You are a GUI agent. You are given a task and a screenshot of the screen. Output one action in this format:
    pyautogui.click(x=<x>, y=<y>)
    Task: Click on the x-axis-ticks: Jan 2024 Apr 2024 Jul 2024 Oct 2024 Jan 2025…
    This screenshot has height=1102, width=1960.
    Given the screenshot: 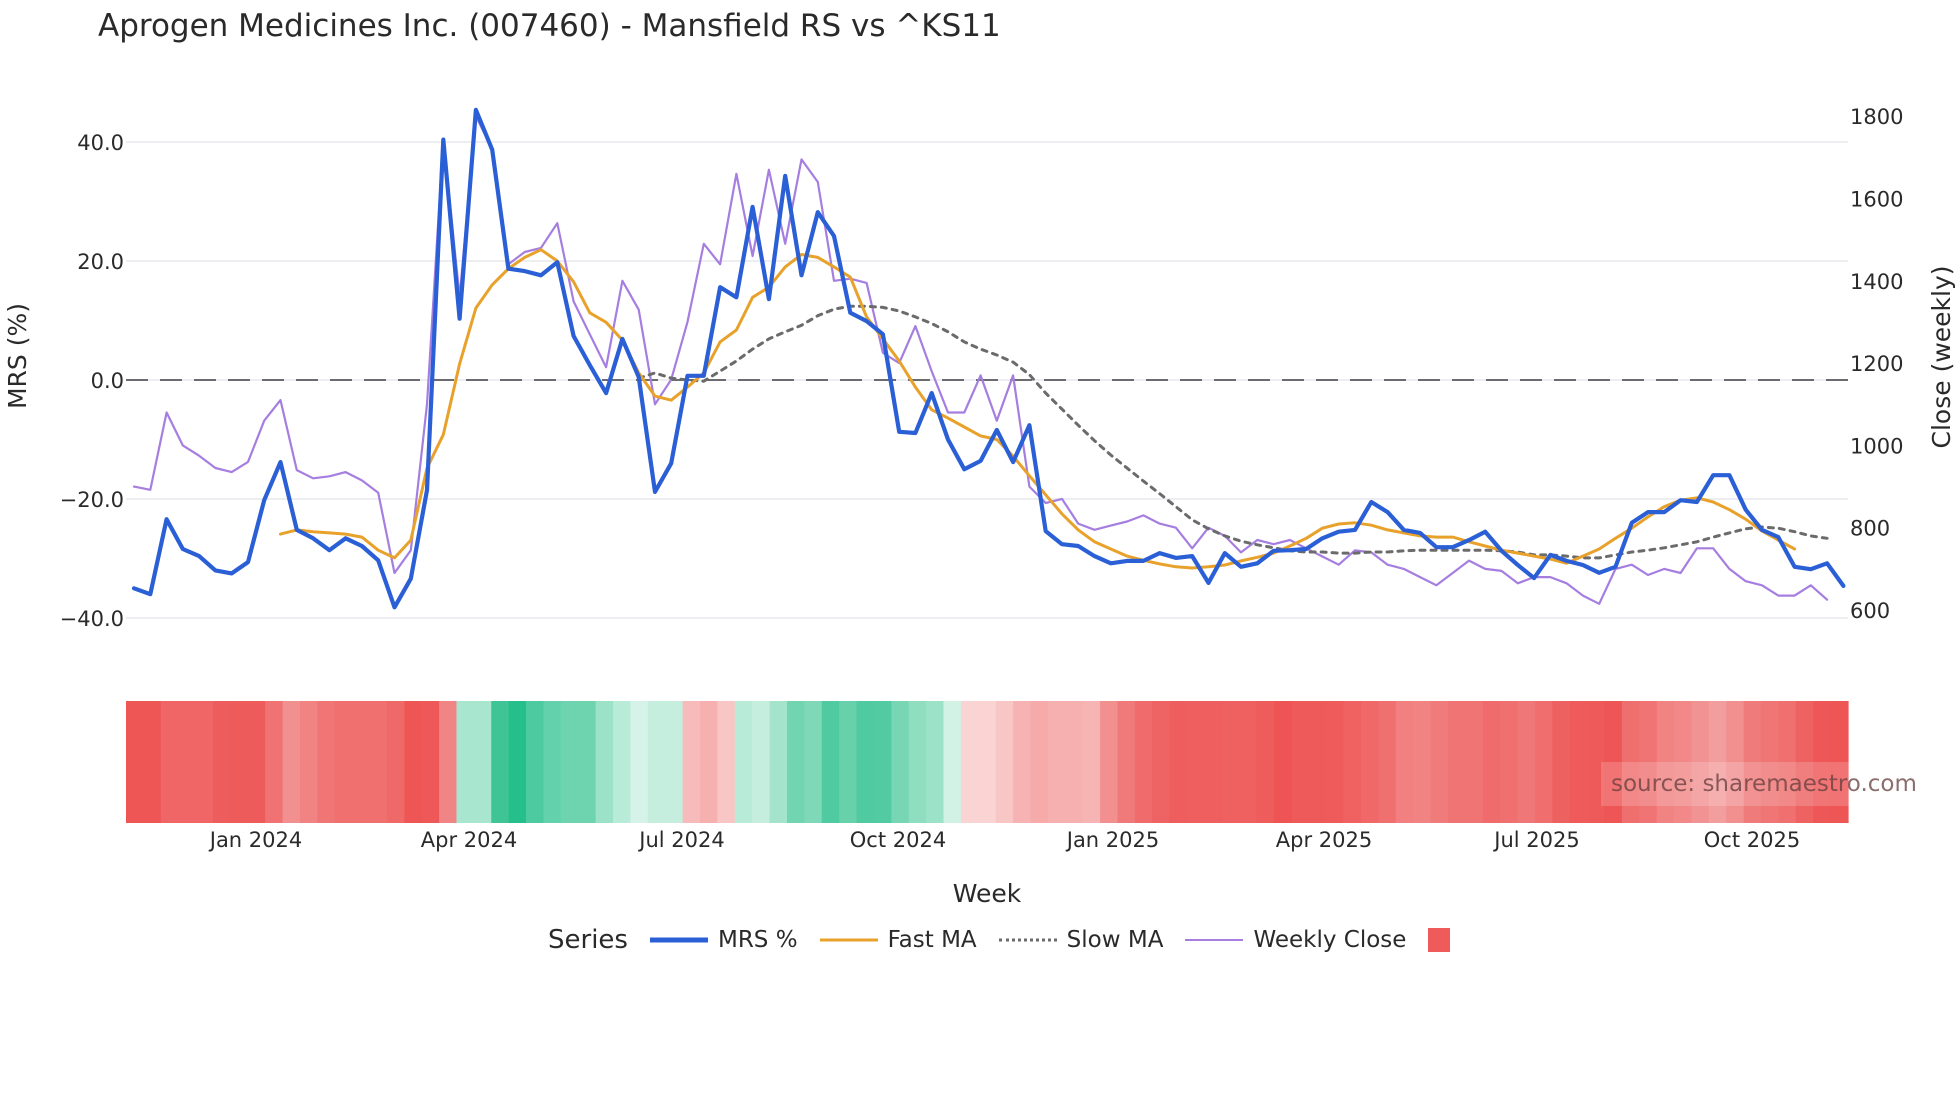 What is the action you would take?
    pyautogui.click(x=1004, y=840)
    